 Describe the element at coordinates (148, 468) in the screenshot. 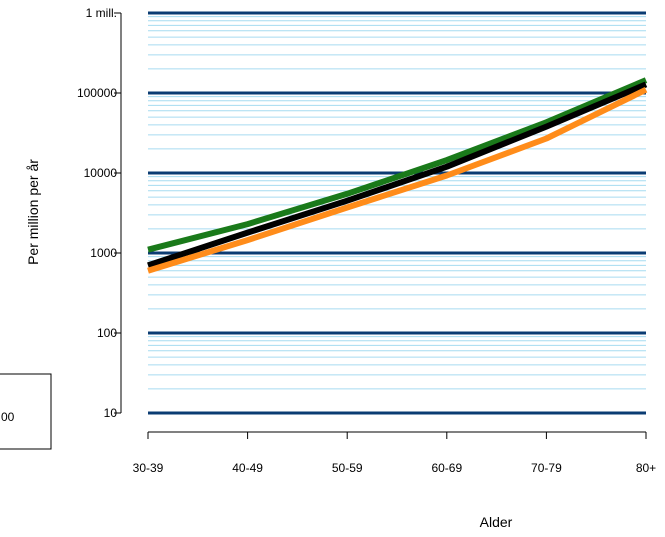

I see `x-tick-label: 30-39` at that location.